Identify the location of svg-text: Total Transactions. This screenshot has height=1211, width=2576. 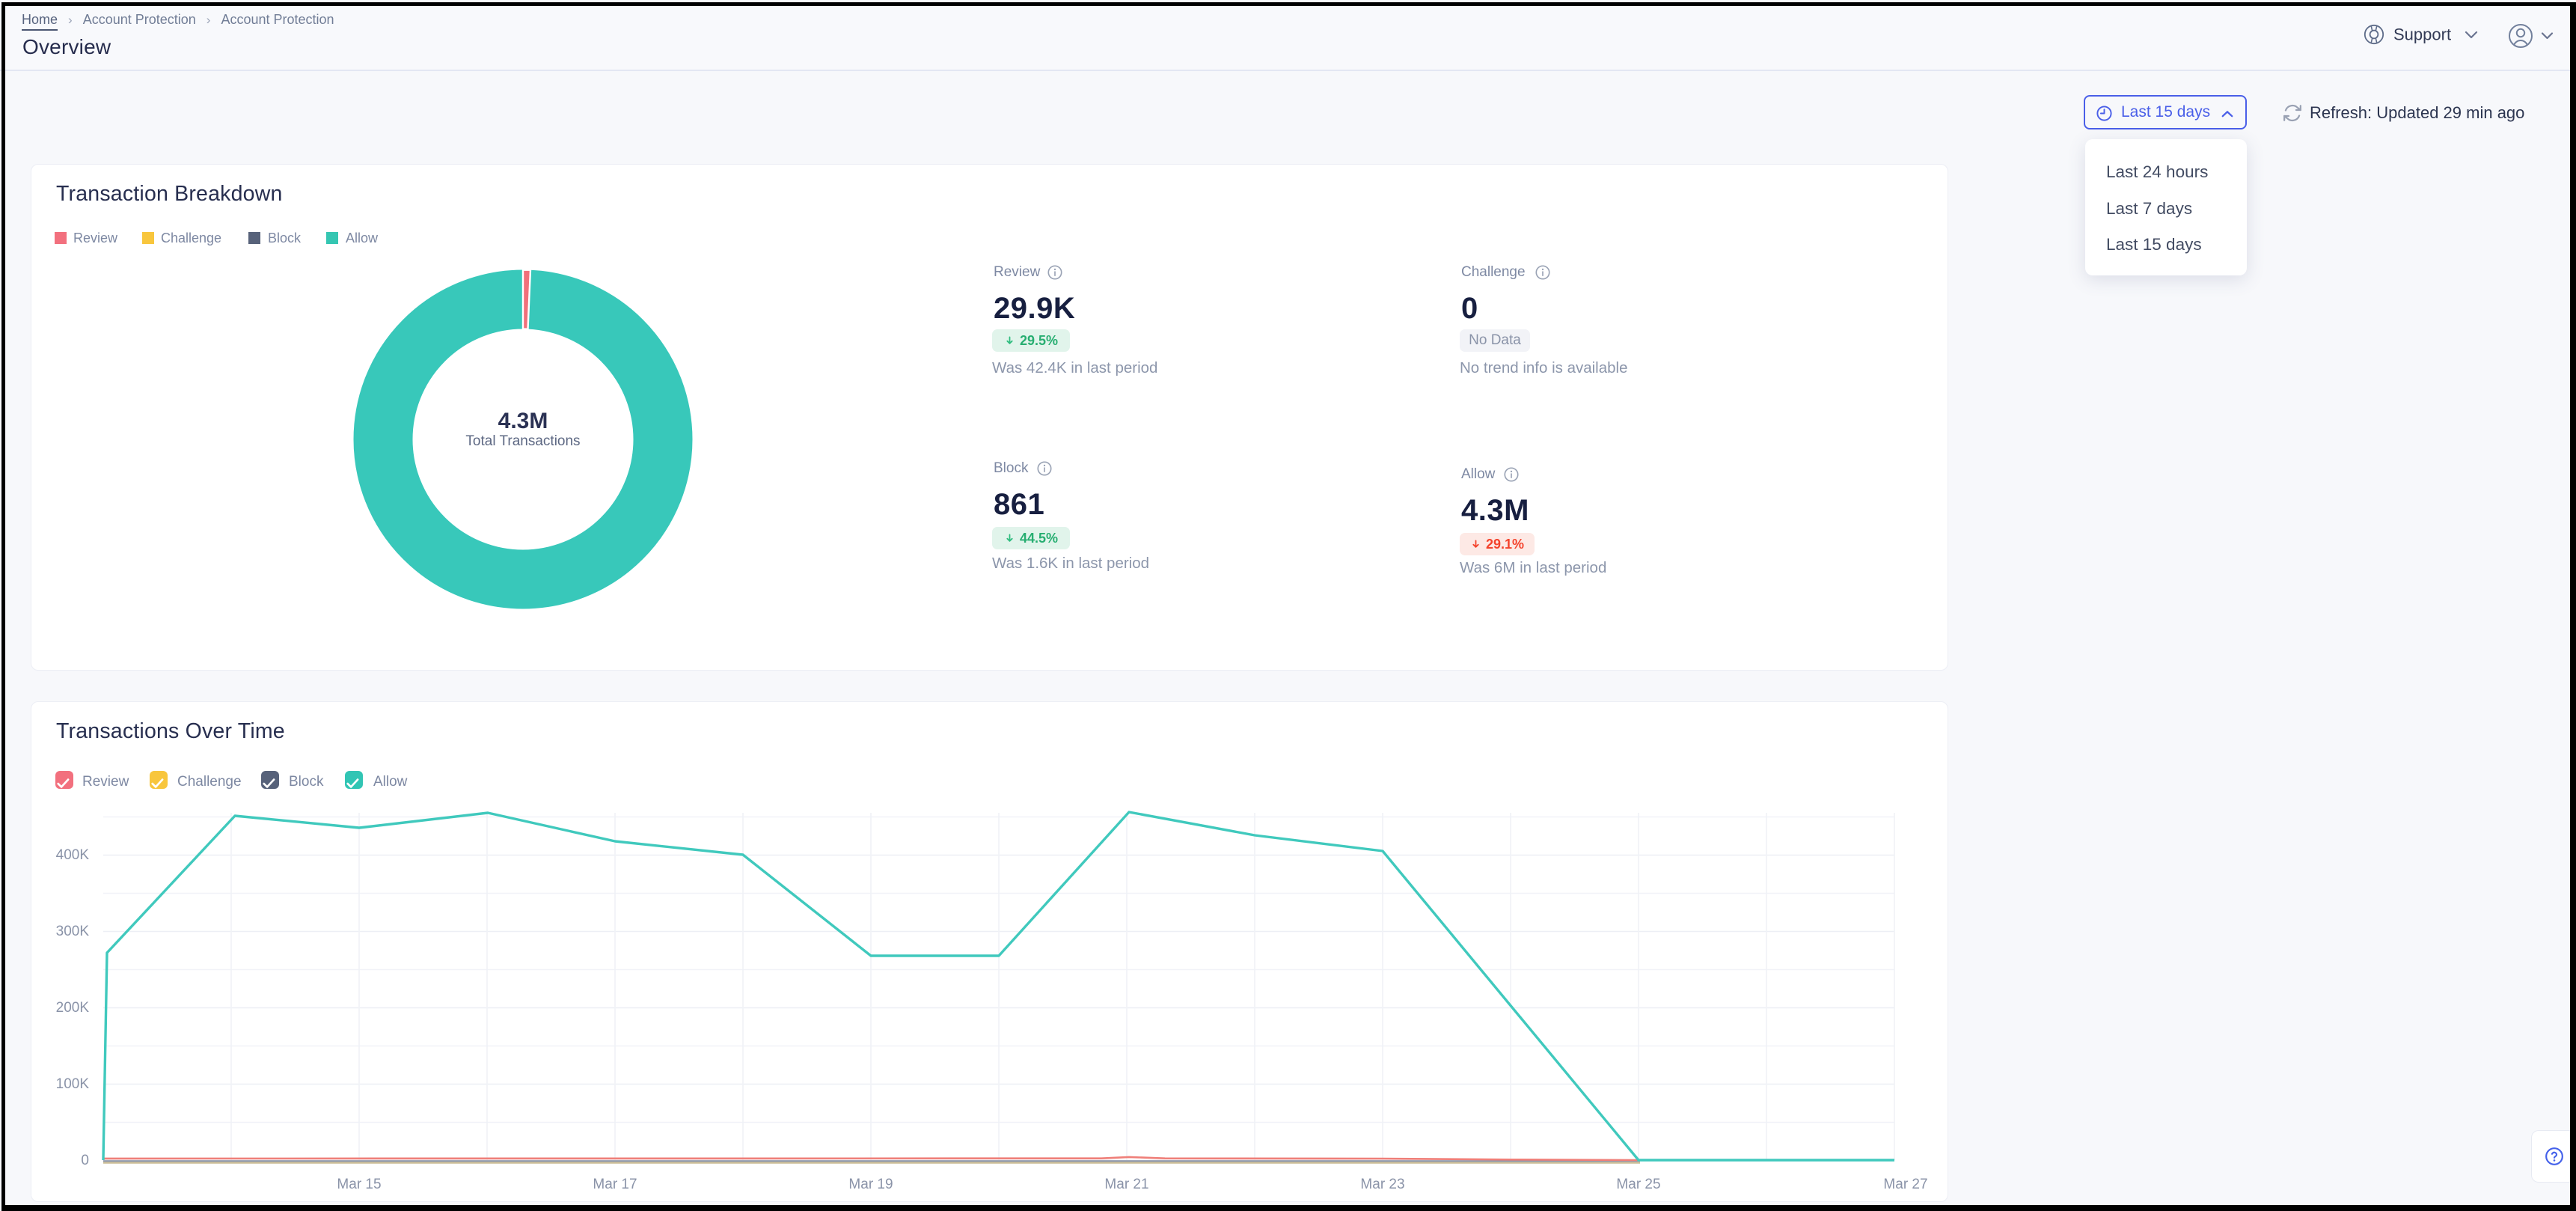
(522, 441).